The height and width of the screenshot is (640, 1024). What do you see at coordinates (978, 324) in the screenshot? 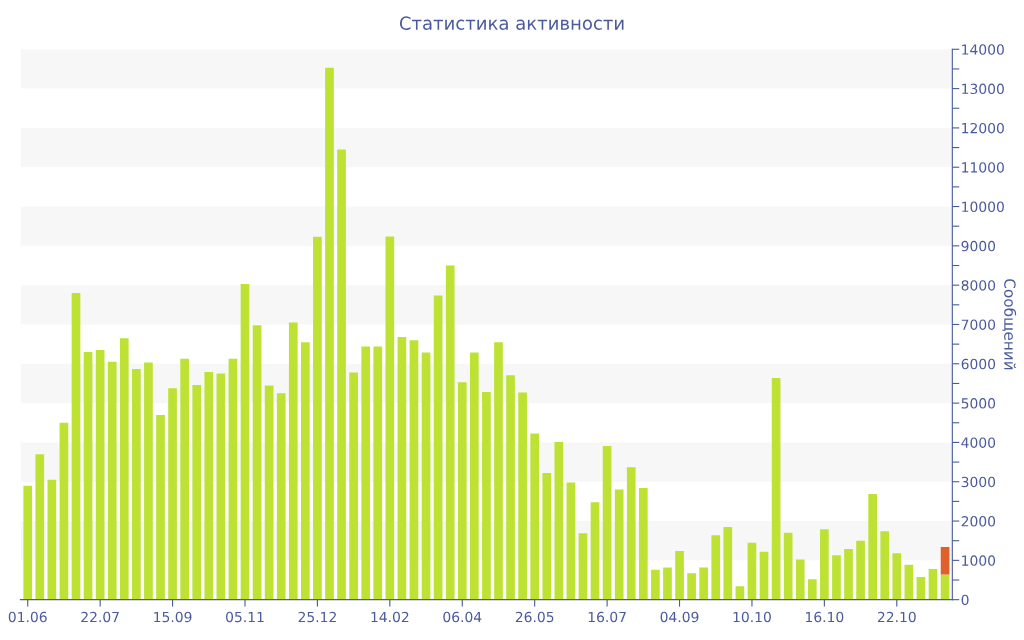
I see `y-tick-label: 7000` at bounding box center [978, 324].